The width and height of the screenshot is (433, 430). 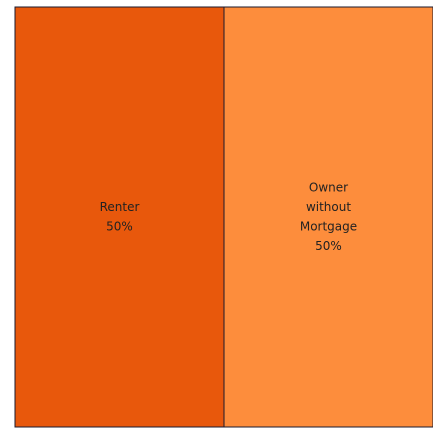 I want to click on treemap-tile-label-1: Renter 50%, so click(x=120, y=217).